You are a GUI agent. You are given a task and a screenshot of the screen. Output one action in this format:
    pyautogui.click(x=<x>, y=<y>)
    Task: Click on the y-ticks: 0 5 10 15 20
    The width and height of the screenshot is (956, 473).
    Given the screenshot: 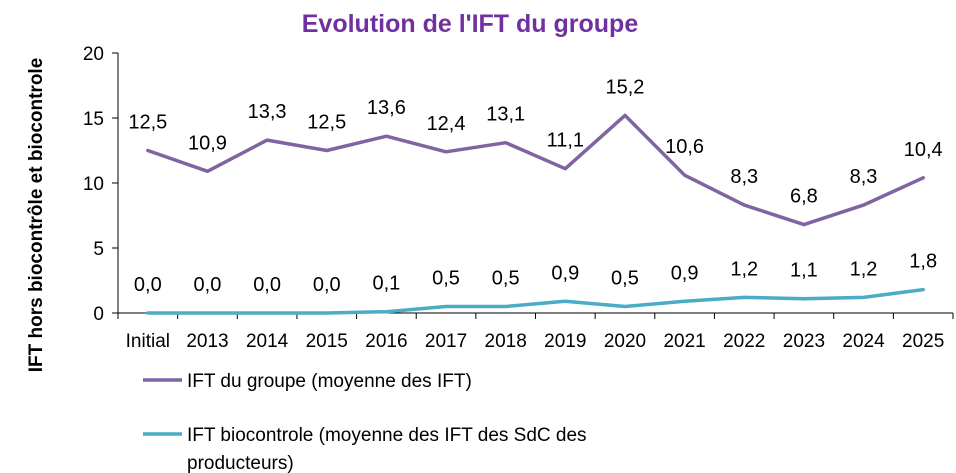 What is the action you would take?
    pyautogui.click(x=100, y=184)
    